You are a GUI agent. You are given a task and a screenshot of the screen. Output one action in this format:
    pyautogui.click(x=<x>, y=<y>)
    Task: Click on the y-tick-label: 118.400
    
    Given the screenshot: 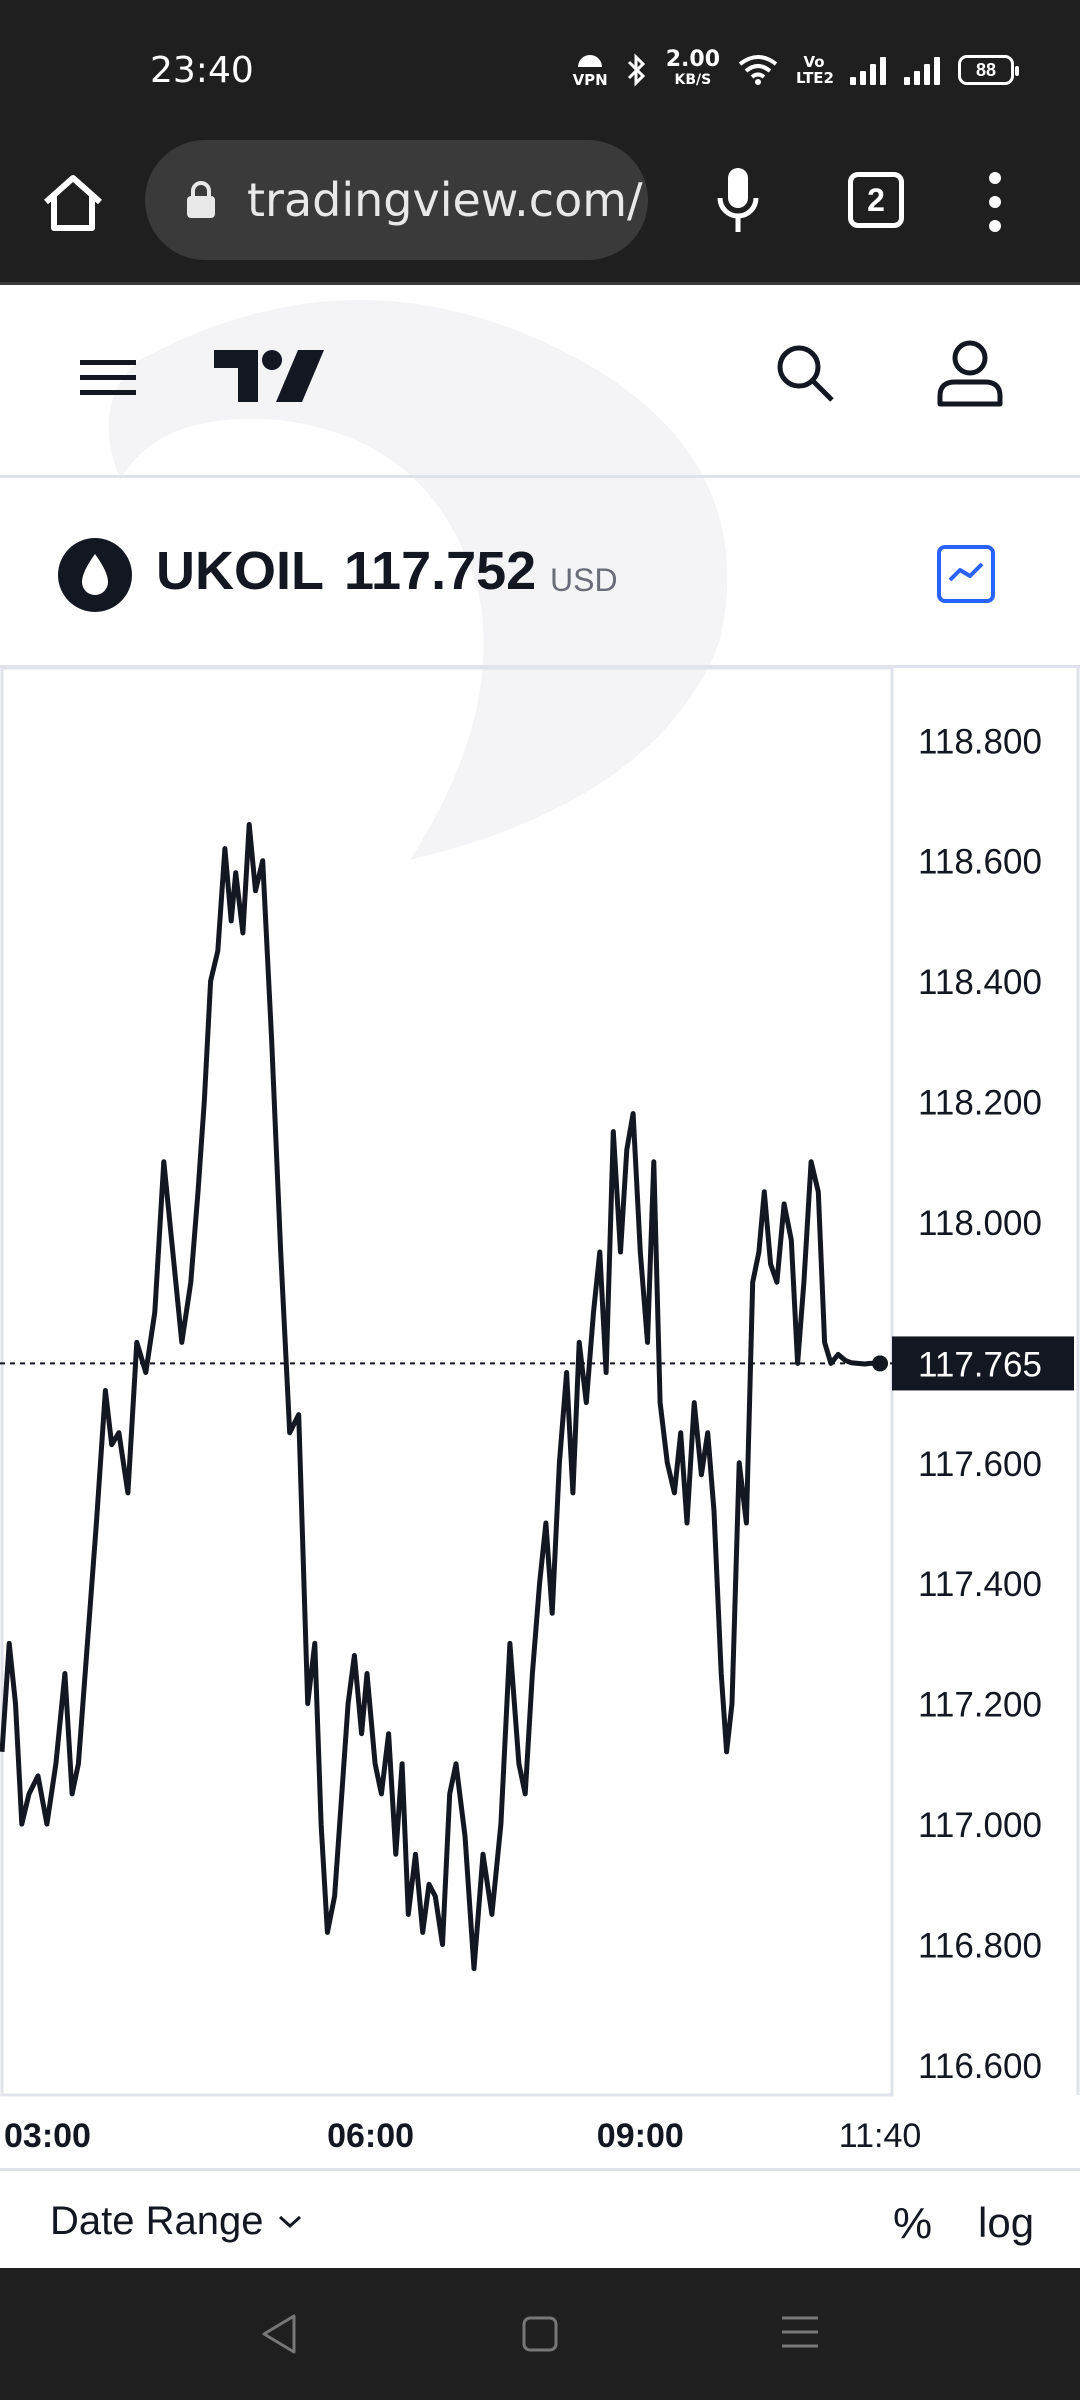 What is the action you would take?
    pyautogui.click(x=980, y=982)
    